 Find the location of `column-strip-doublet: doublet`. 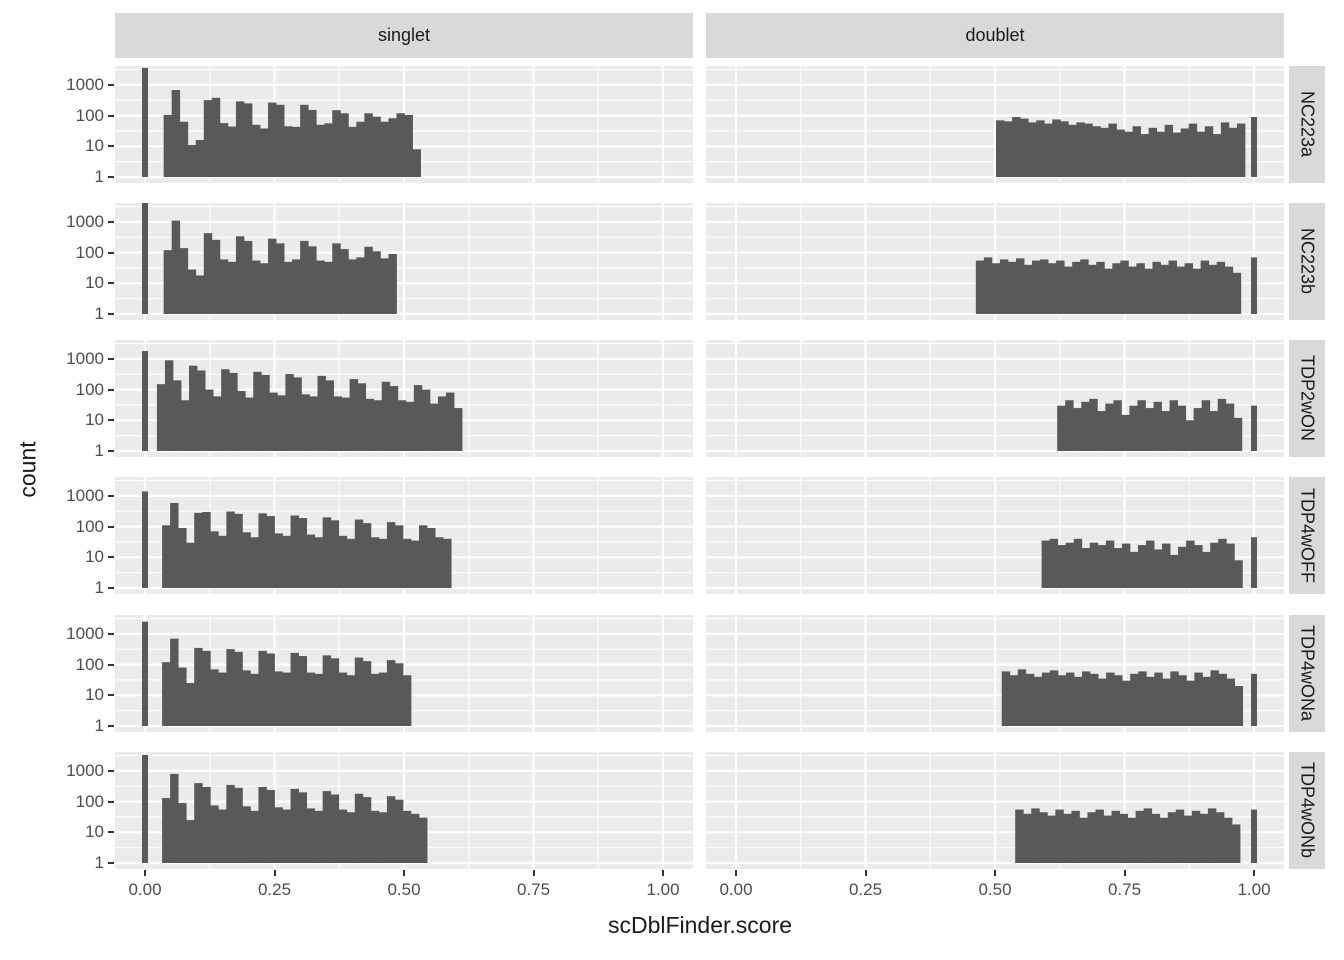

column-strip-doublet: doublet is located at coordinates (995, 35).